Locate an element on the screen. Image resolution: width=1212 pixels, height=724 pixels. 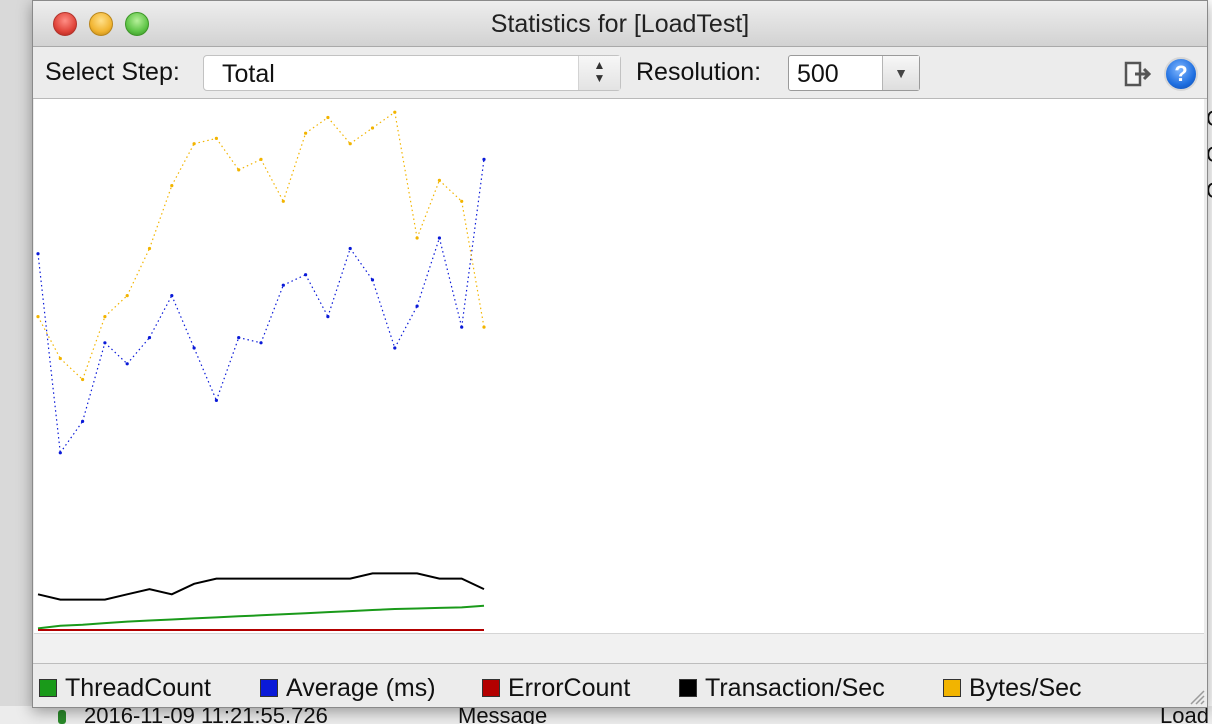
minimize-window-button is located at coordinates (101, 24).